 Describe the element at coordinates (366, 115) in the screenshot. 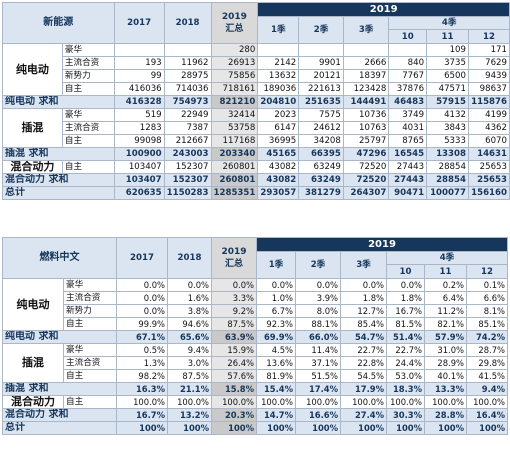

I see `value-cell: 10736` at that location.